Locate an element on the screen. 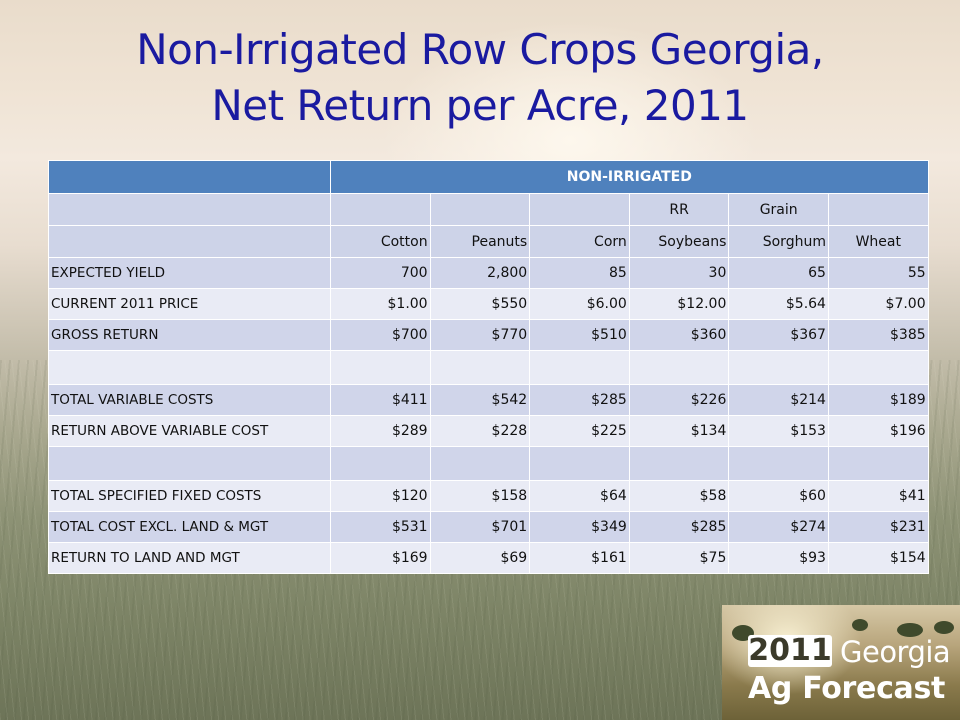  table-row: EXPECTED YIELD 700 2,800 85 30 65 55 is located at coordinates (488, 273).